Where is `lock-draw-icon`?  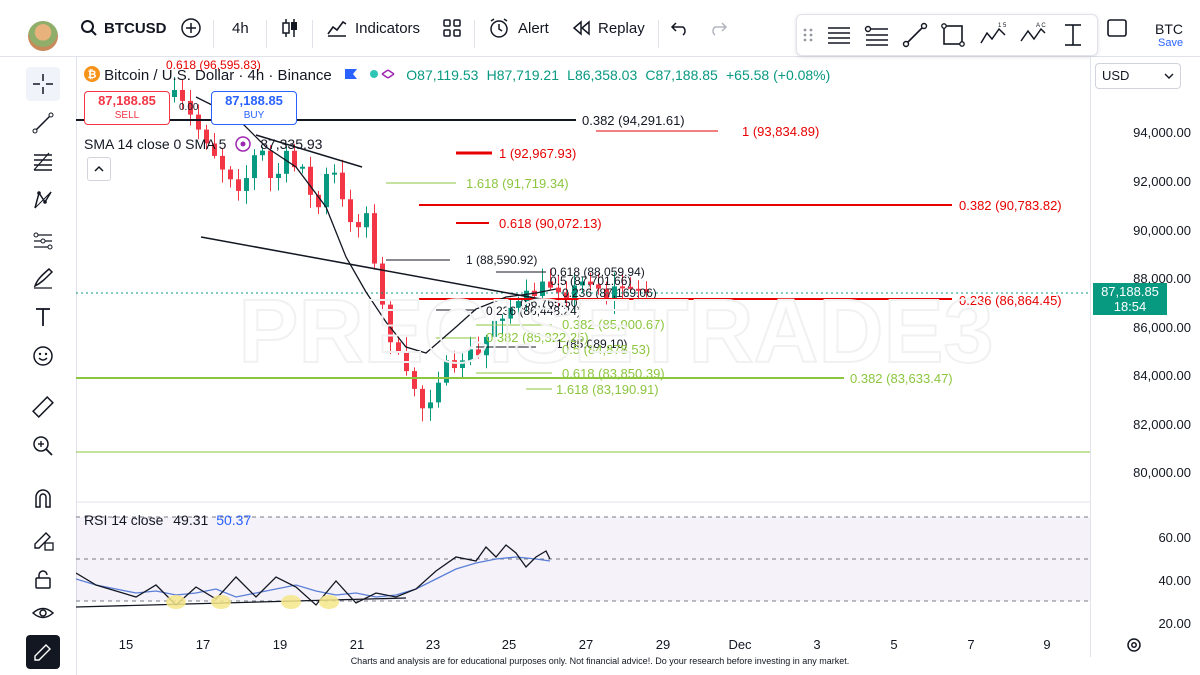
lock-draw-icon is located at coordinates (44, 541).